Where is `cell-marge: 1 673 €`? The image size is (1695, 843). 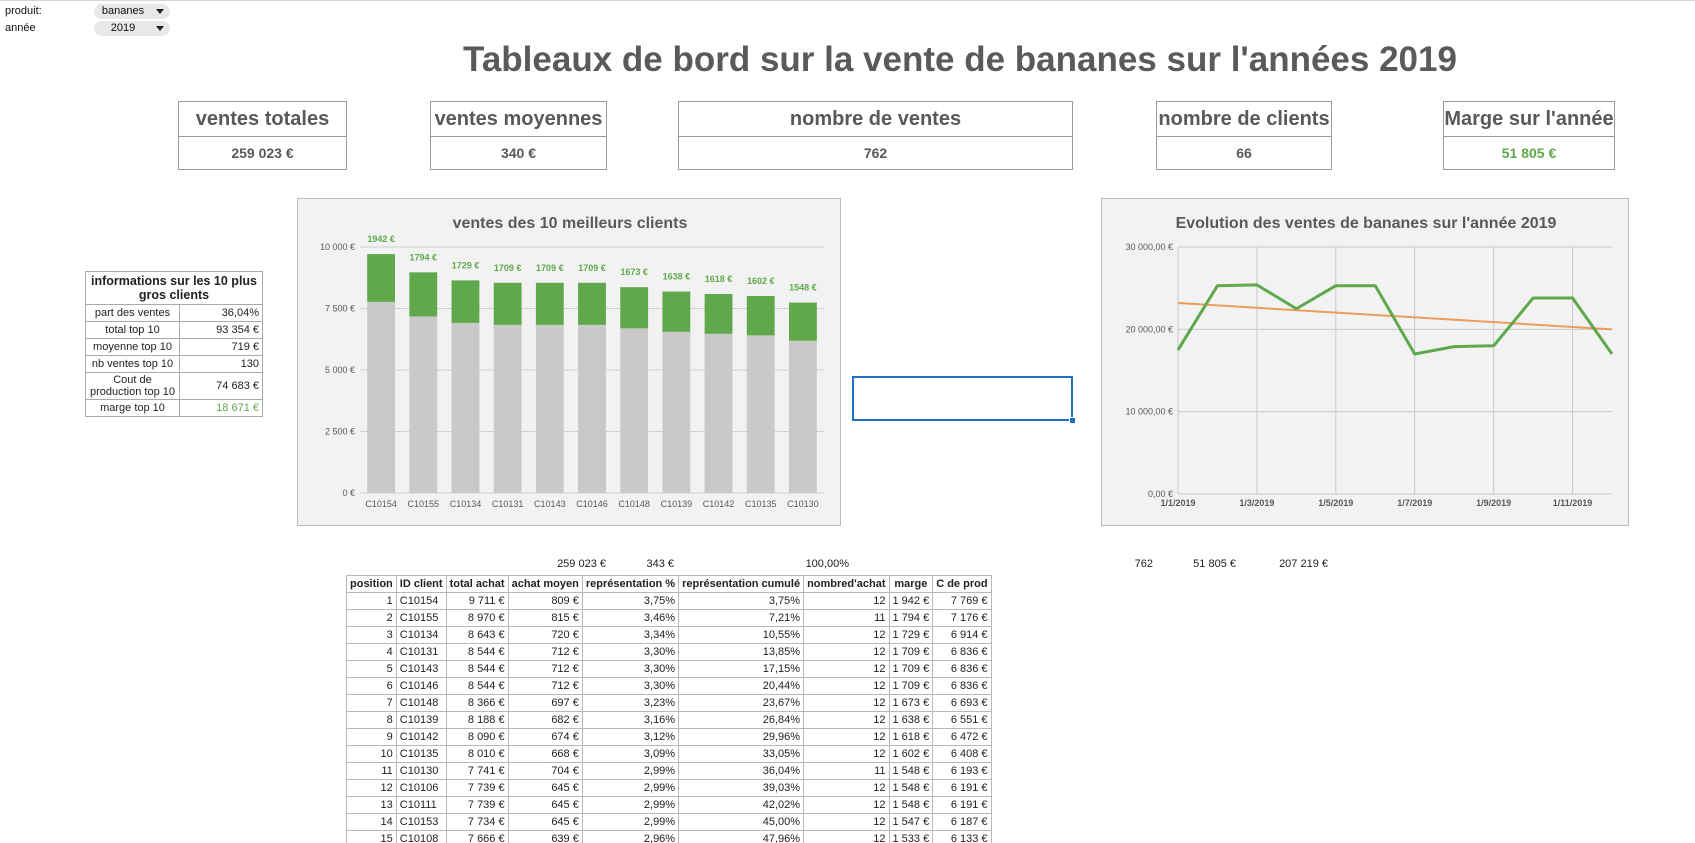
cell-marge: 1 673 € is located at coordinates (911, 703).